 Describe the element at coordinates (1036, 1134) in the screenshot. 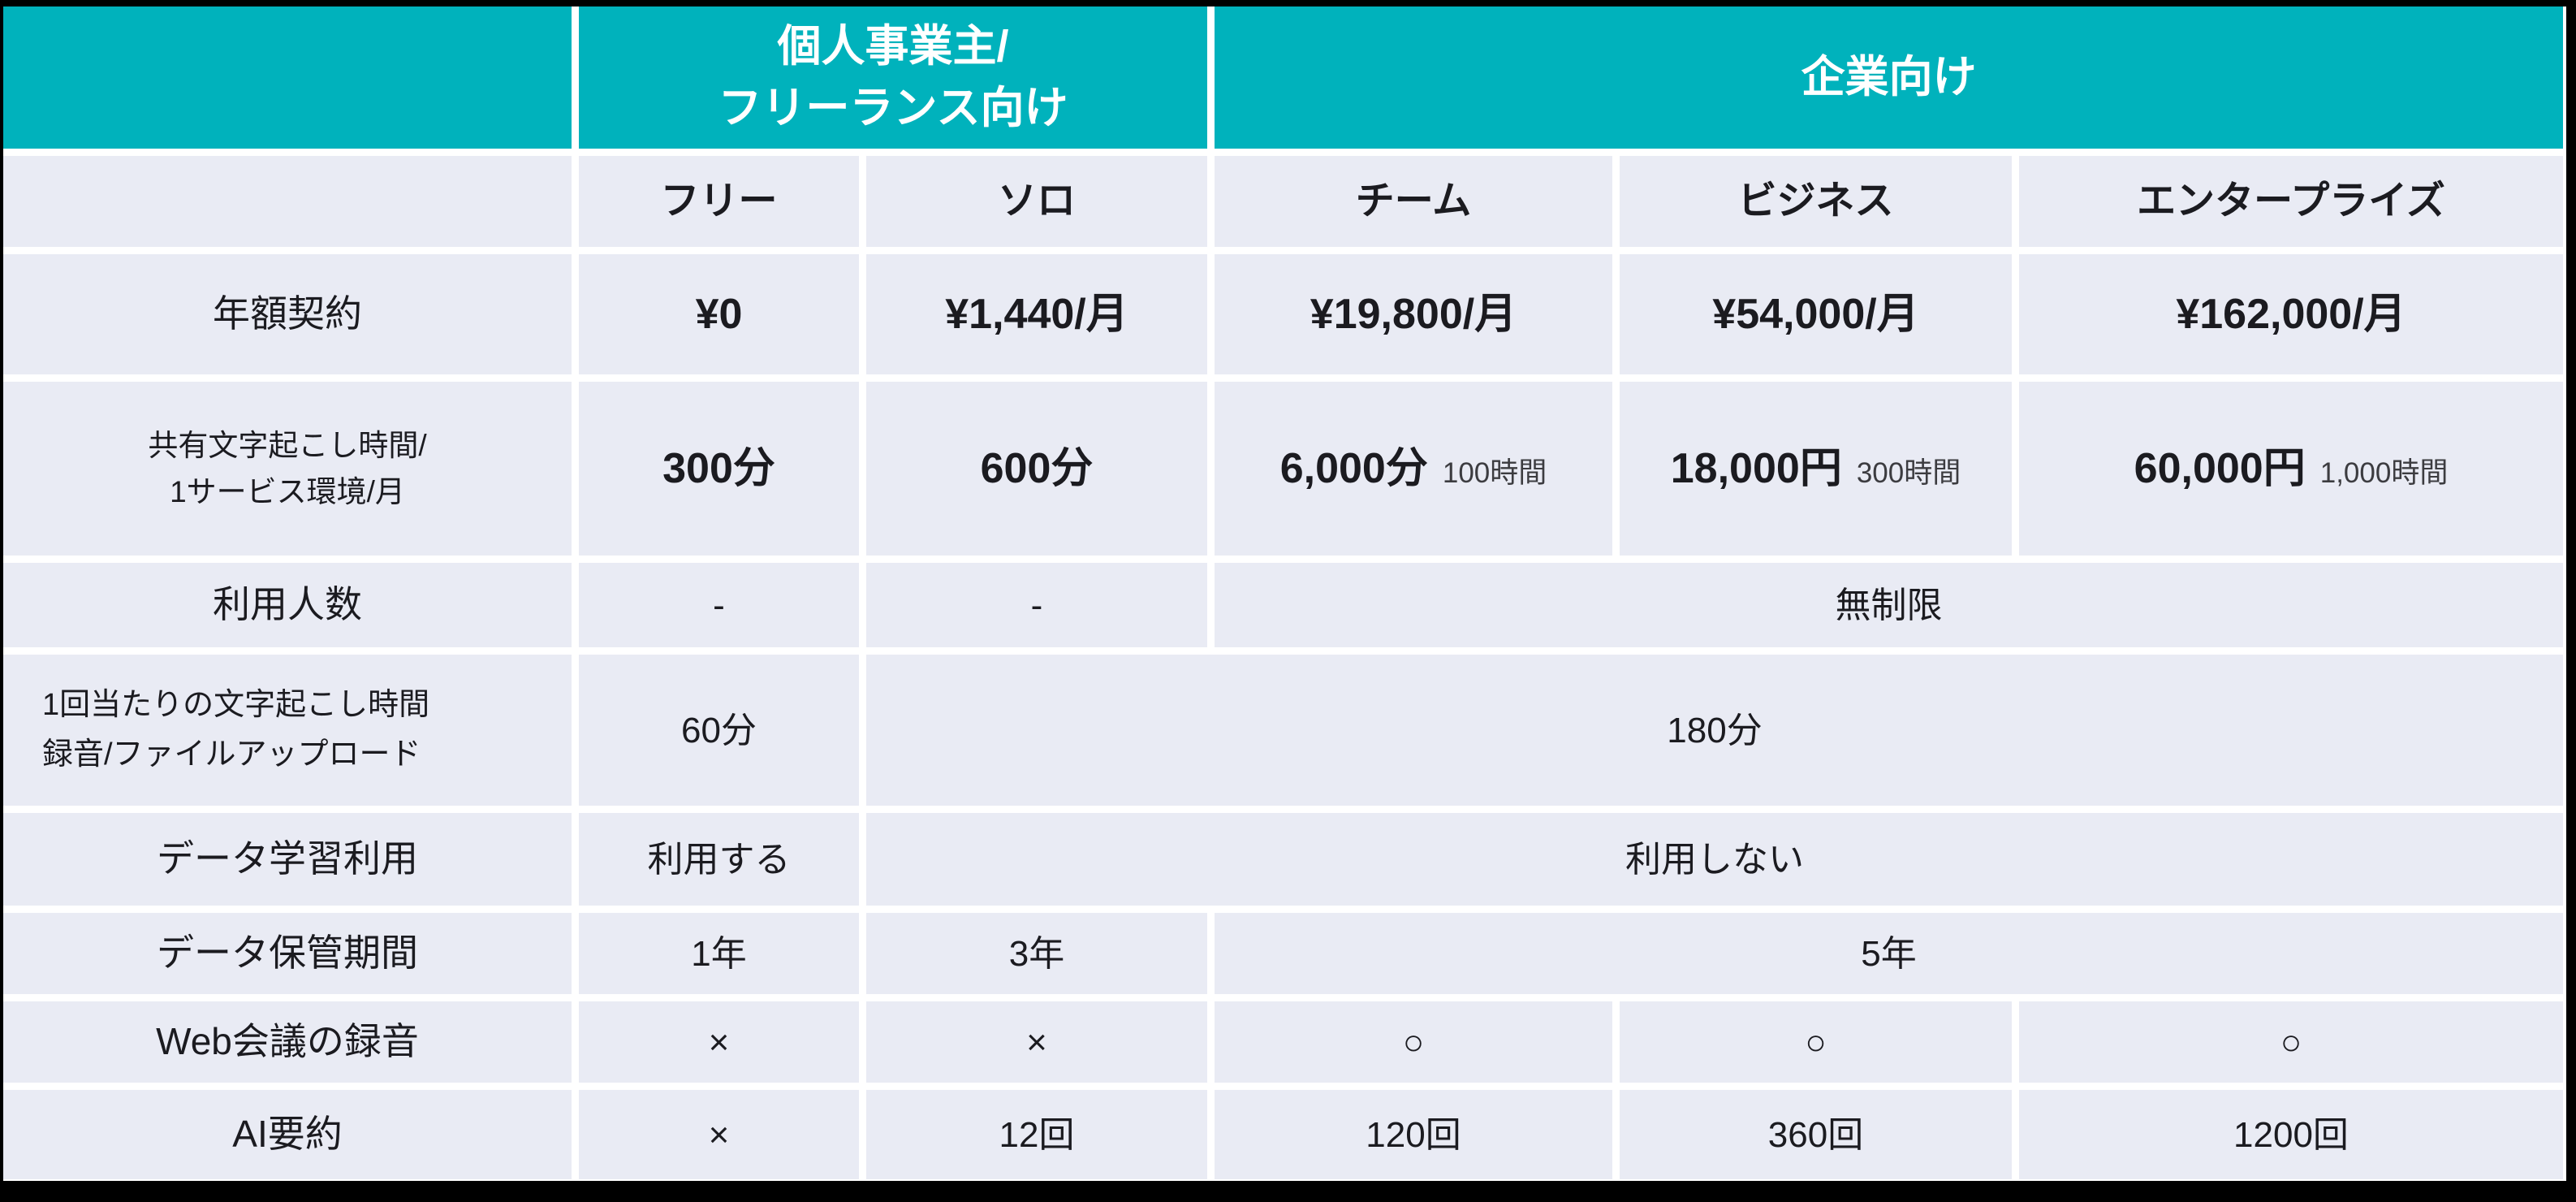

I see `cell-ai-summary-solo: 12回` at that location.